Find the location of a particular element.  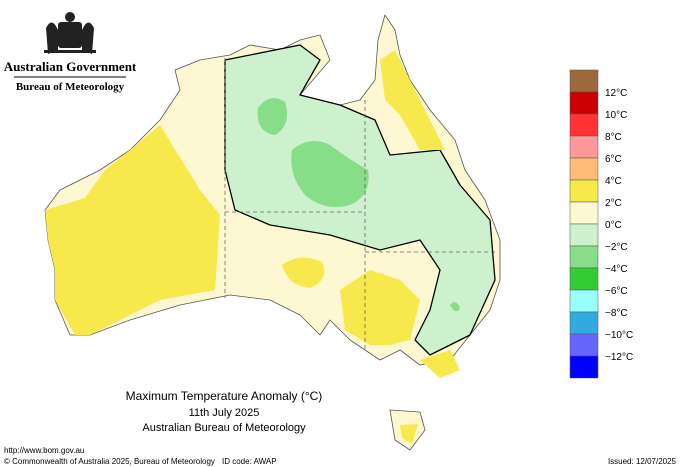

legend-label: −6°C is located at coordinates (616, 291).